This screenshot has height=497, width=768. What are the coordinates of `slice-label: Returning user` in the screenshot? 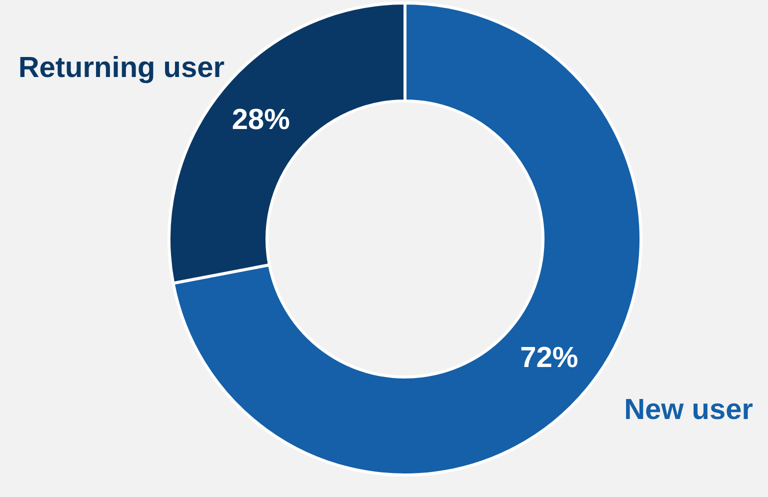 It's located at (121, 68).